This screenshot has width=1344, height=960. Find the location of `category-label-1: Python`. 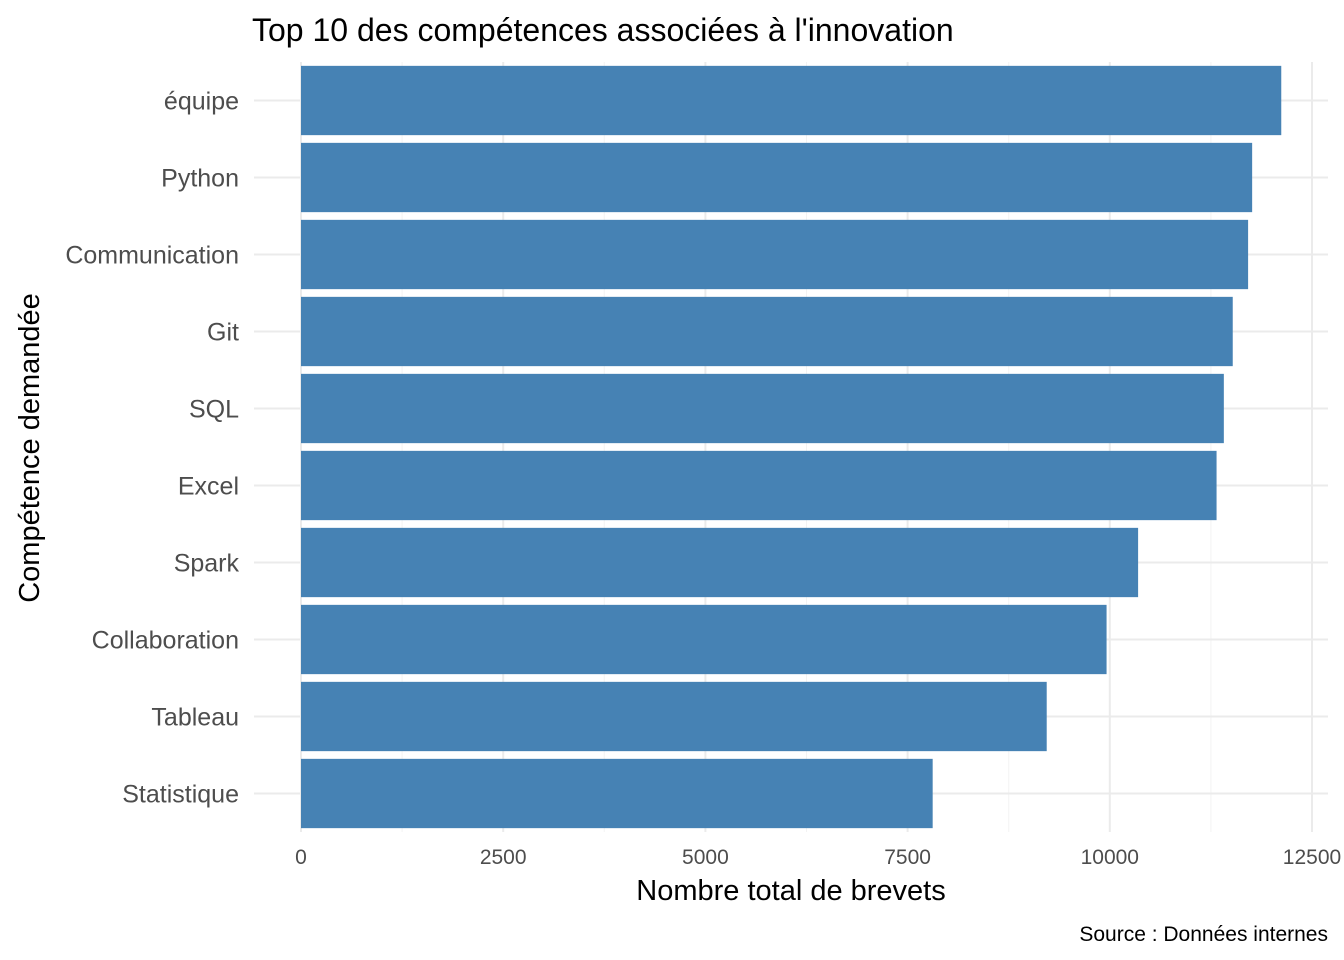

category-label-1: Python is located at coordinates (200, 179).